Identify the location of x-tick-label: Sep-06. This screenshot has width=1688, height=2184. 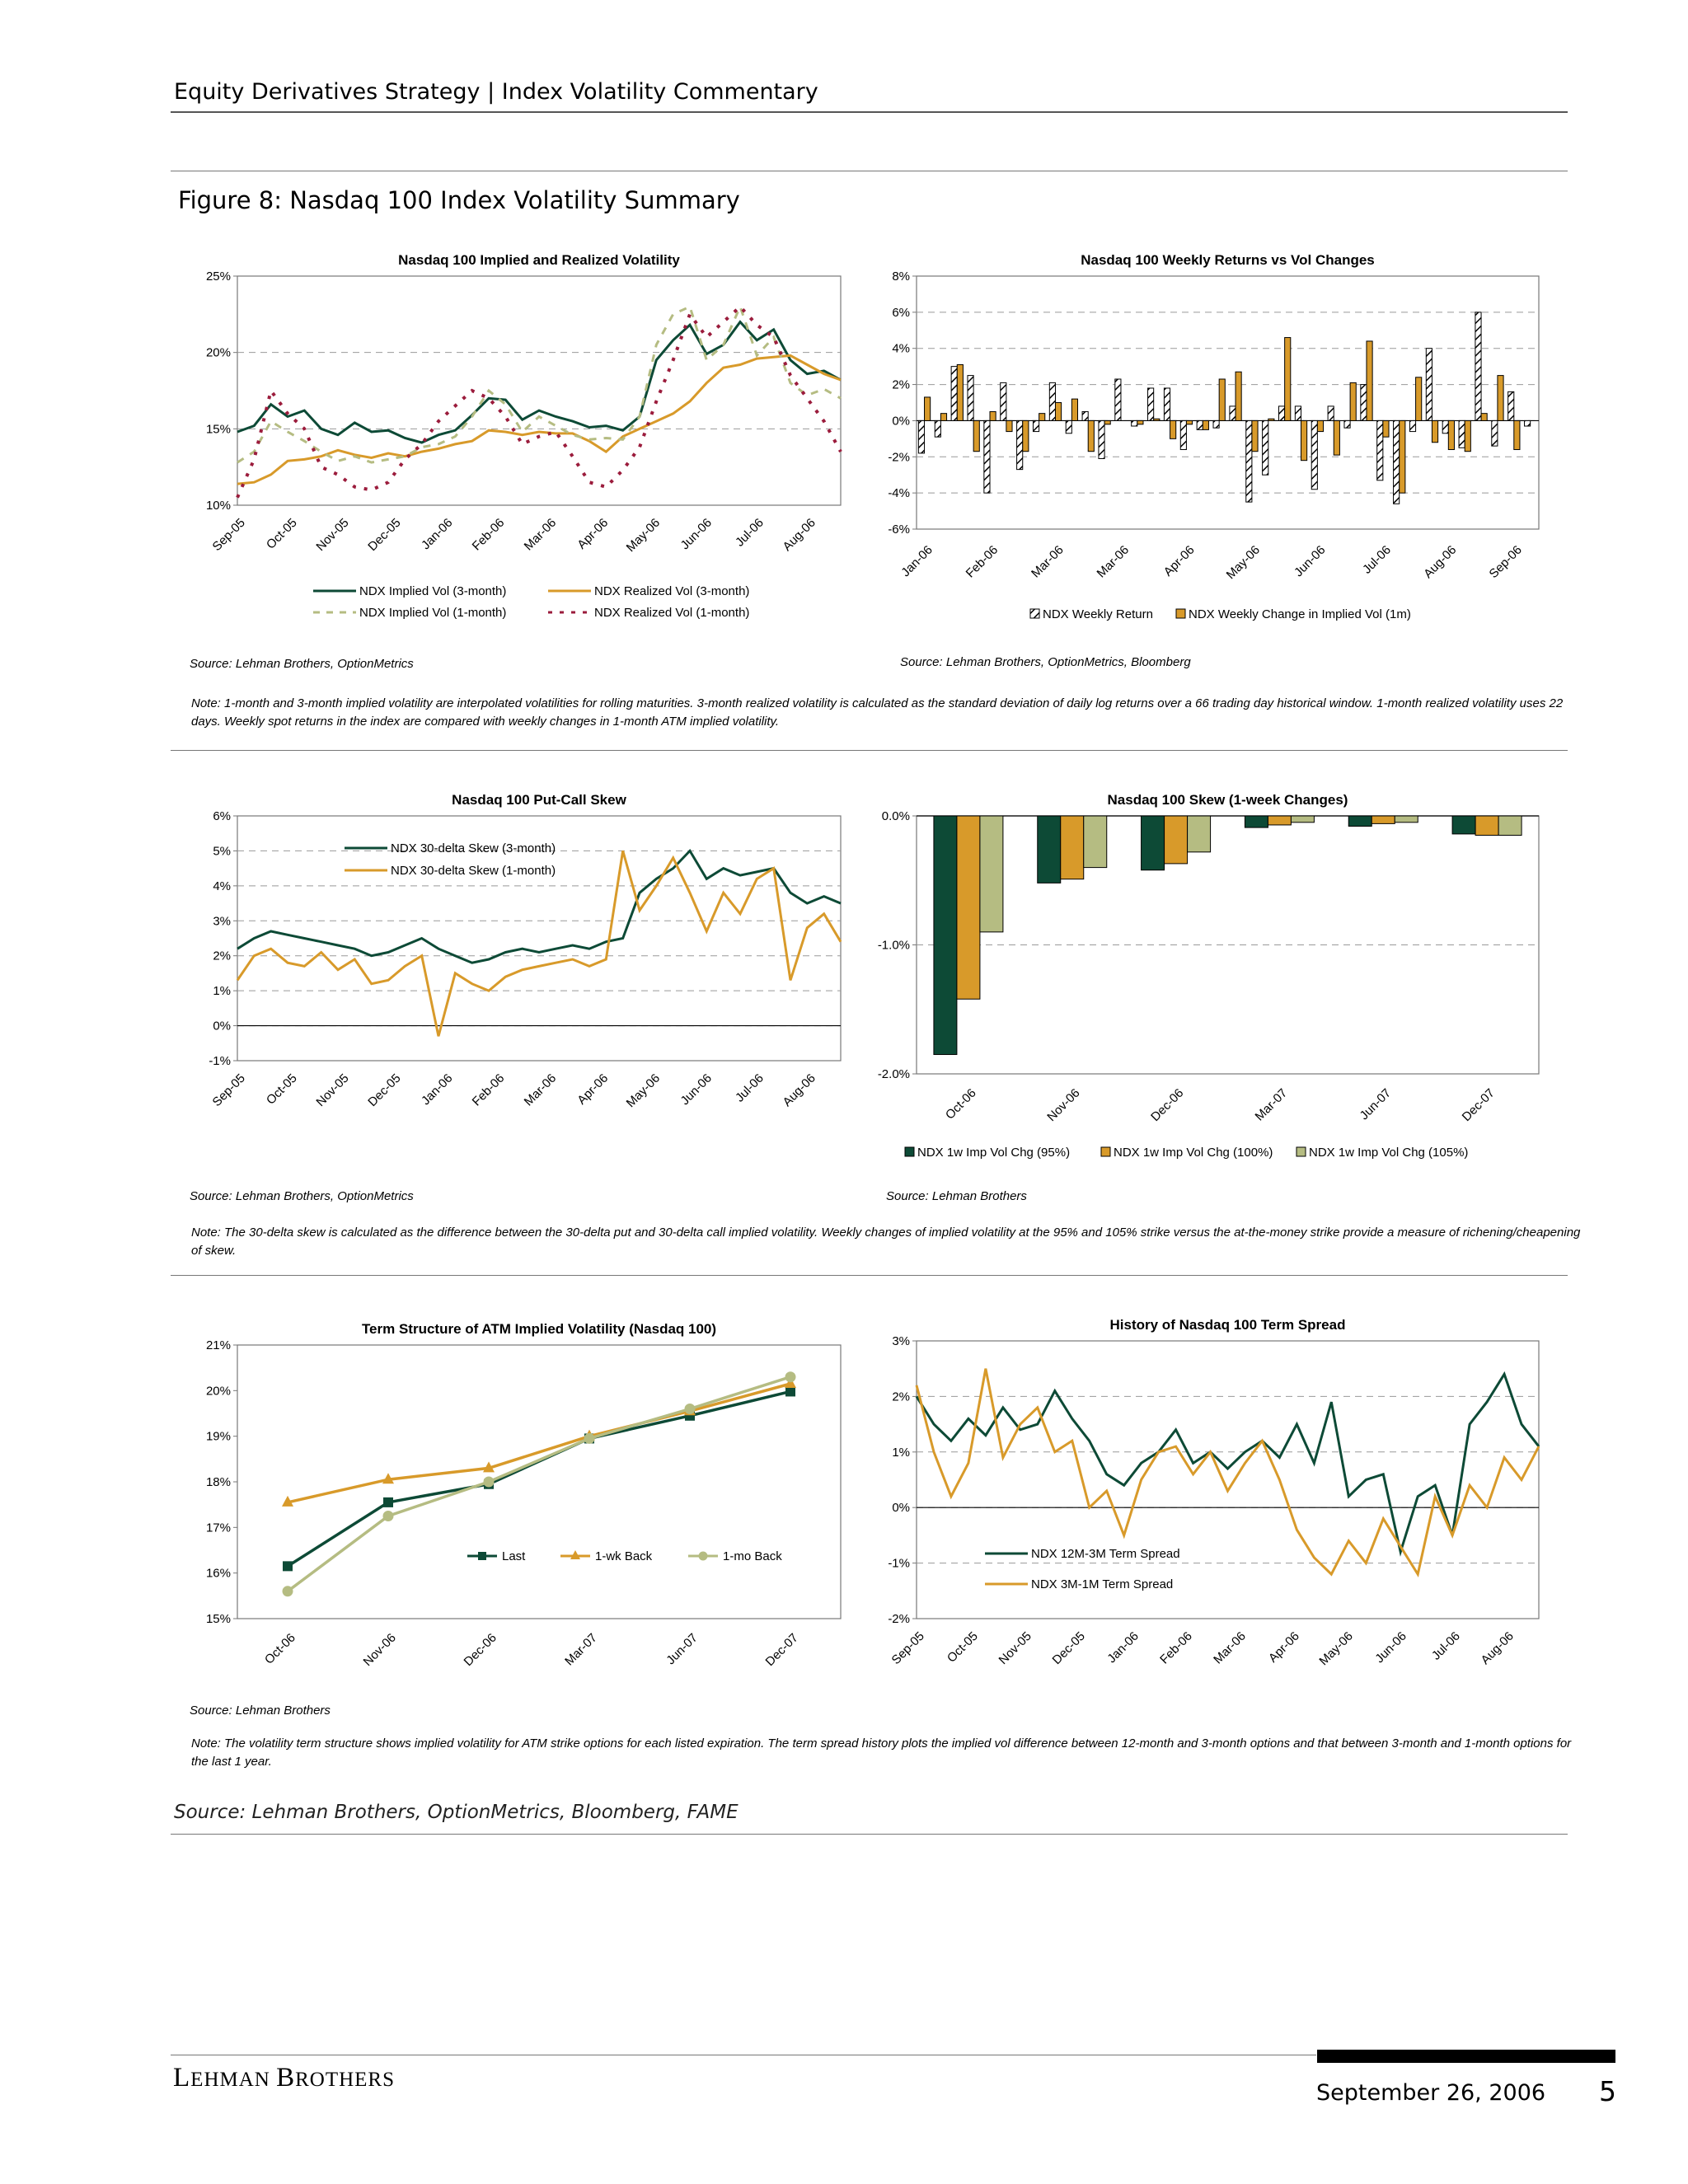
(1506, 562).